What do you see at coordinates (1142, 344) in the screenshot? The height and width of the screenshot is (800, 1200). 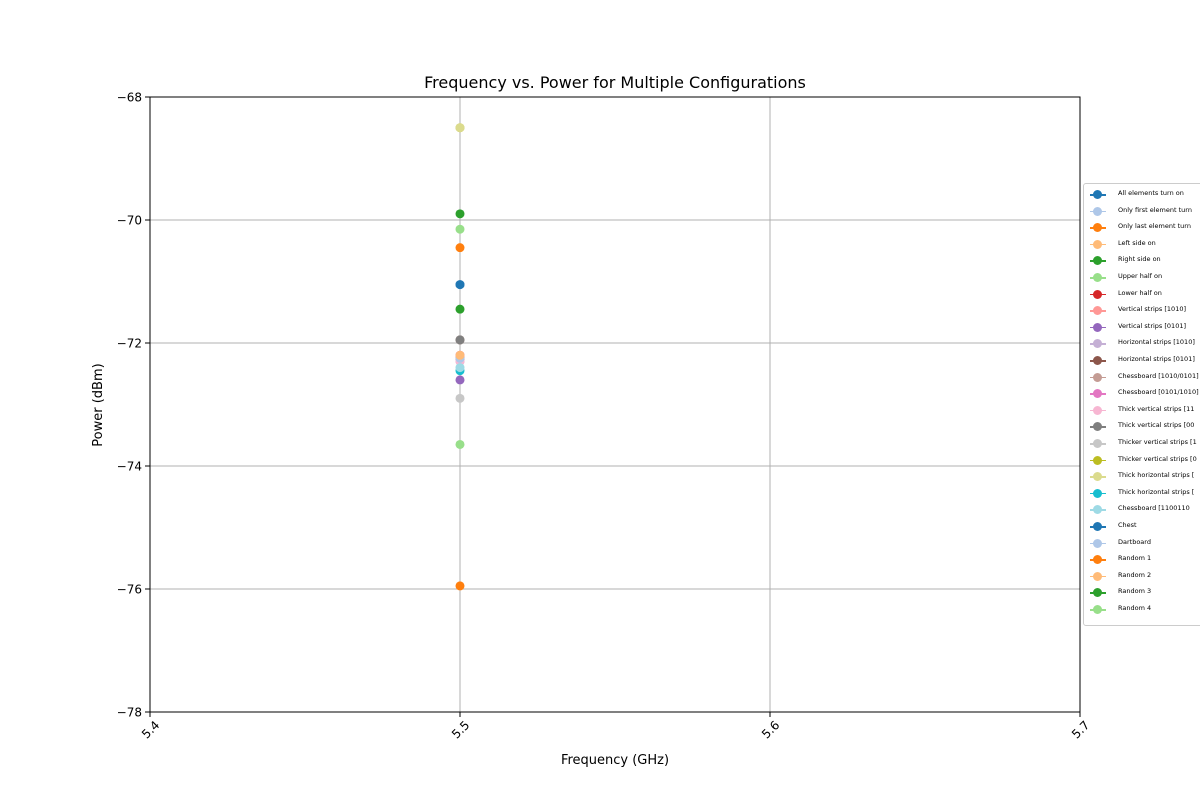 I see `legend-item: Horizontal strips [1010]` at bounding box center [1142, 344].